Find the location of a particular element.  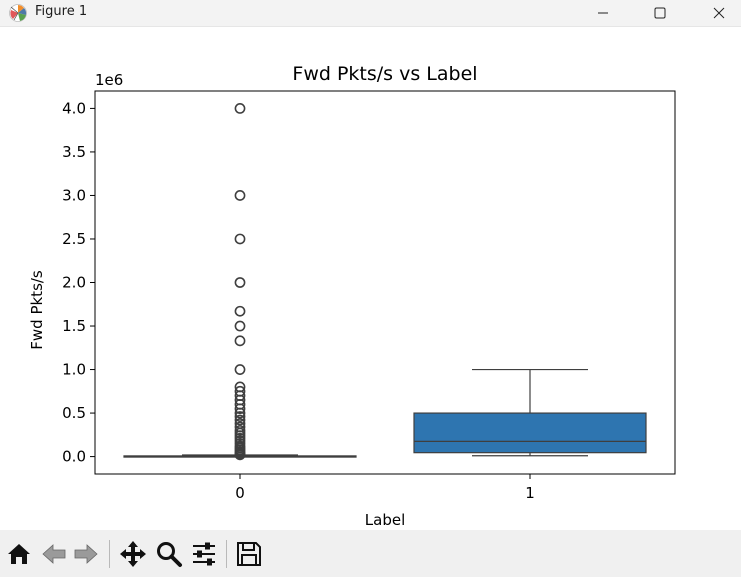

y-offset-label: 1e6 is located at coordinates (109, 80).